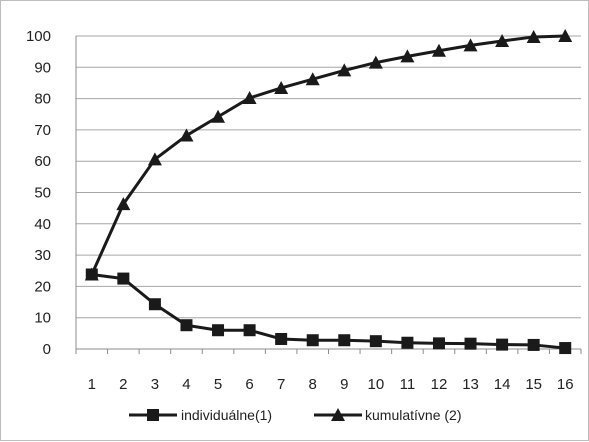 Image resolution: width=589 pixels, height=442 pixels. What do you see at coordinates (331, 384) in the screenshot?
I see `x-tick-labels: 1 2 3 4 5 6 7 8 9 10 11 12 13 14 15 16` at bounding box center [331, 384].